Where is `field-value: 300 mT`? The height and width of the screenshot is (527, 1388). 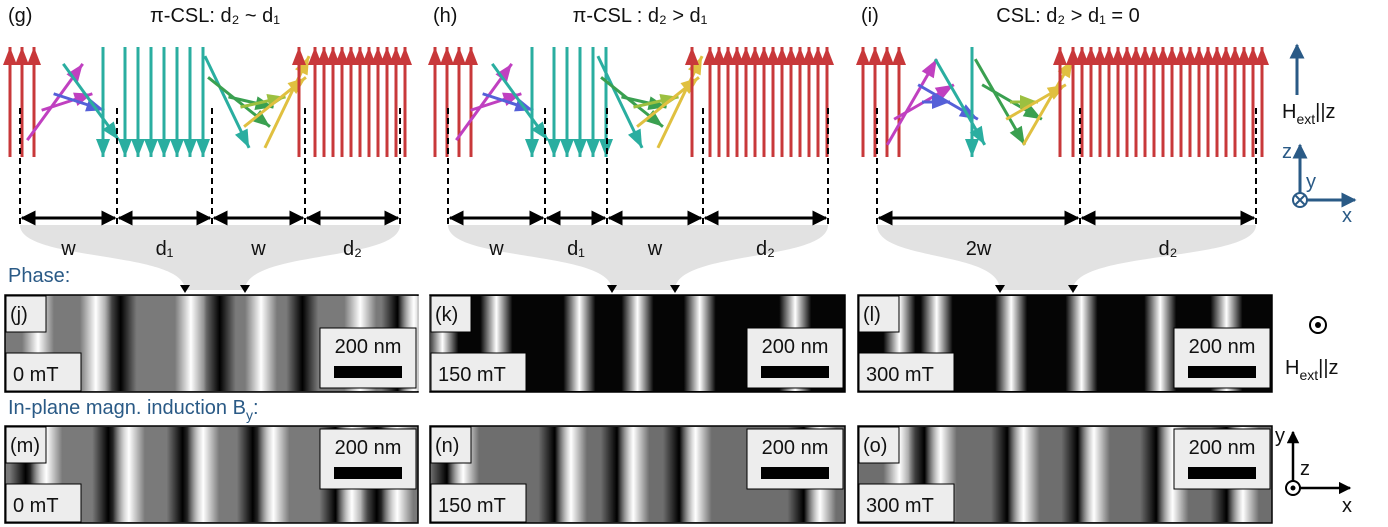 field-value: 300 mT is located at coordinates (900, 506).